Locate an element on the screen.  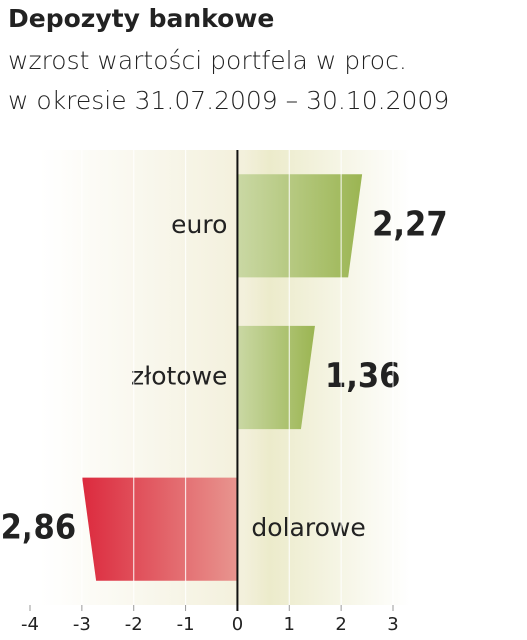
x-tick-label: -1 is located at coordinates (186, 624).